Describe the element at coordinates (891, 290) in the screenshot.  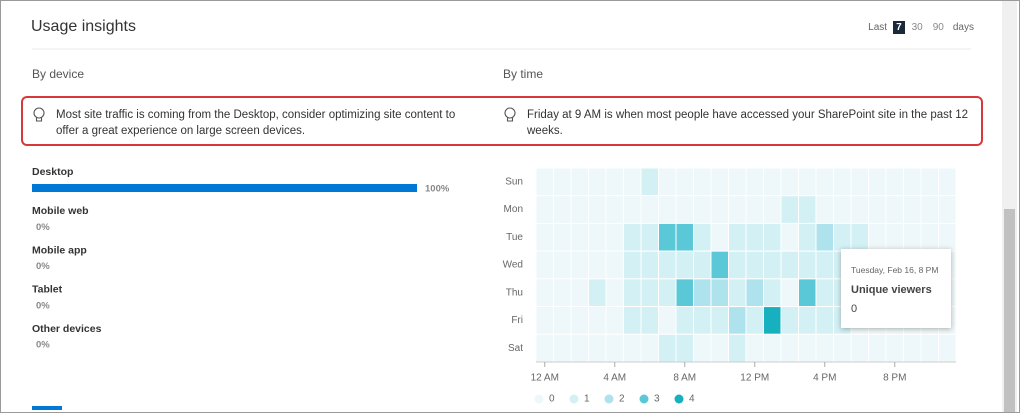
I see `tooltip-label: Unique viewers` at that location.